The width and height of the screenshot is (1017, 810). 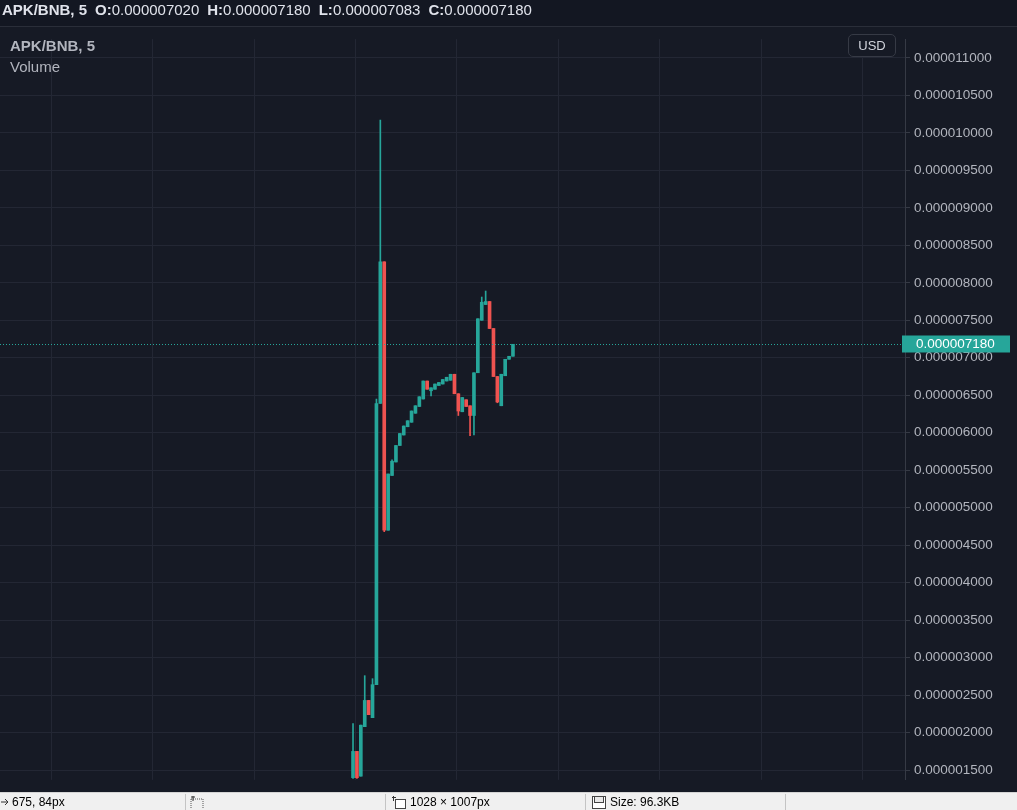 I want to click on text: 675, 84px, so click(x=38, y=802).